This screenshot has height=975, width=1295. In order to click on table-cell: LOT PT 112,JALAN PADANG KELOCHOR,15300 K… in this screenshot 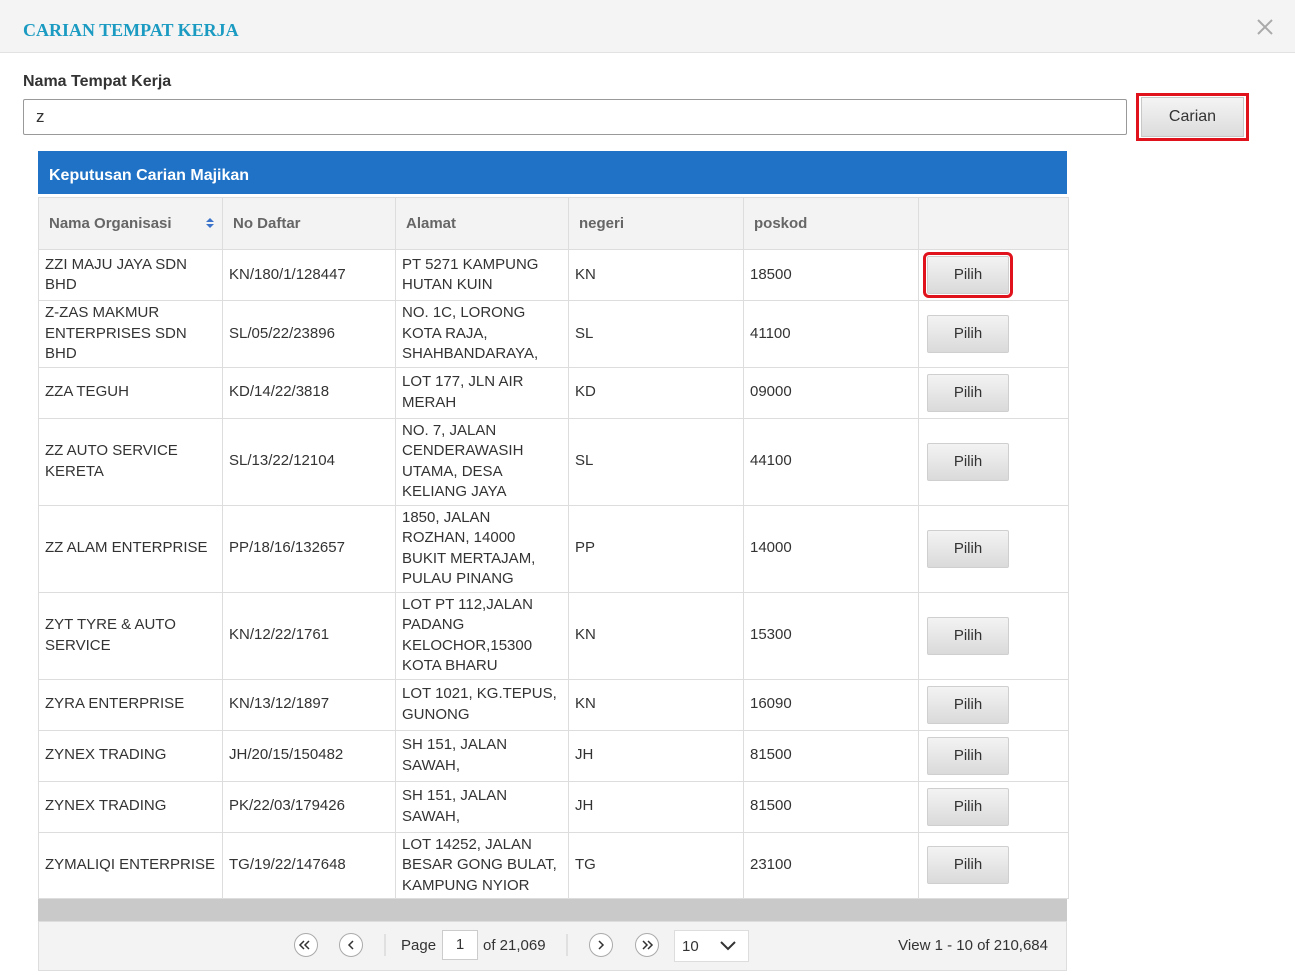, I will do `click(482, 635)`.